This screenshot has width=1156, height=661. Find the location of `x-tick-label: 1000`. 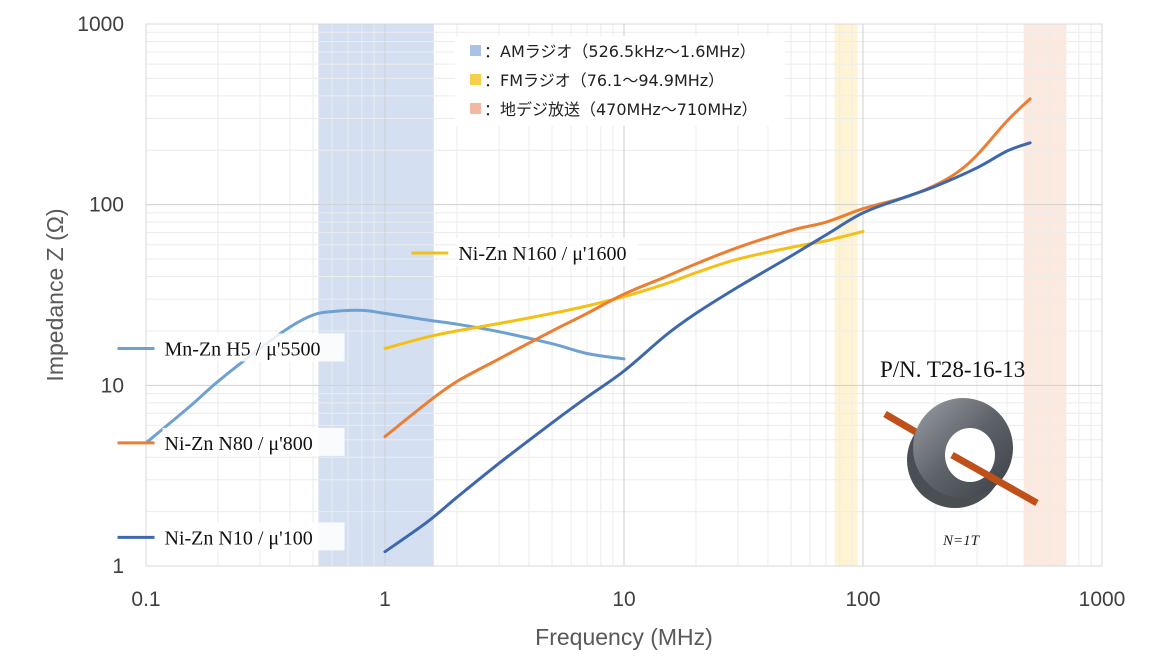

x-tick-label: 1000 is located at coordinates (1102, 599).